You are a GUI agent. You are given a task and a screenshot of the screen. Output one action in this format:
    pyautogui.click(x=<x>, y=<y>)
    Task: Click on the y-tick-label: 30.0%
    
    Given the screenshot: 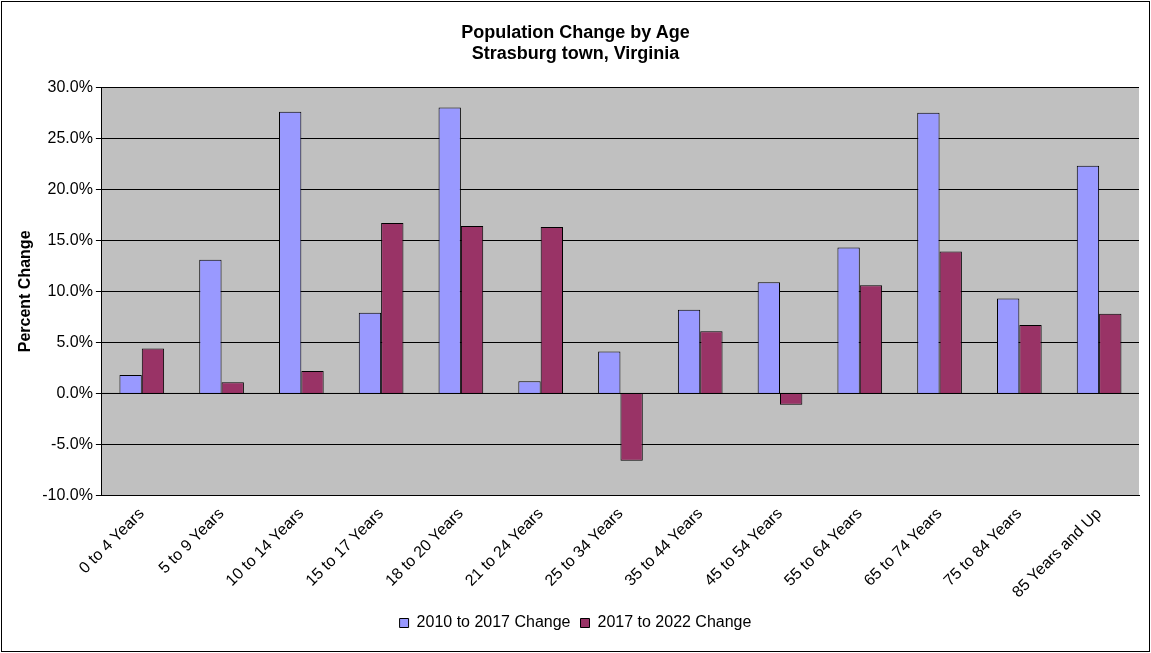 What is the action you would take?
    pyautogui.click(x=70, y=86)
    